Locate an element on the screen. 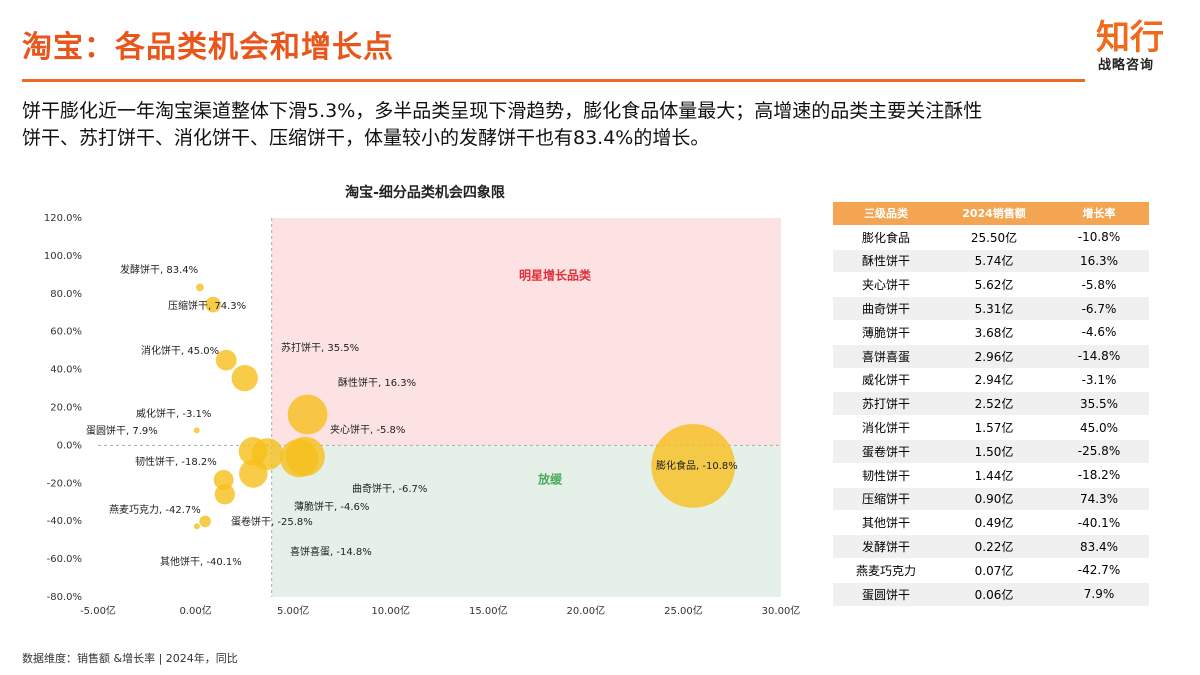  table-cell: -14.8% is located at coordinates (1099, 356).